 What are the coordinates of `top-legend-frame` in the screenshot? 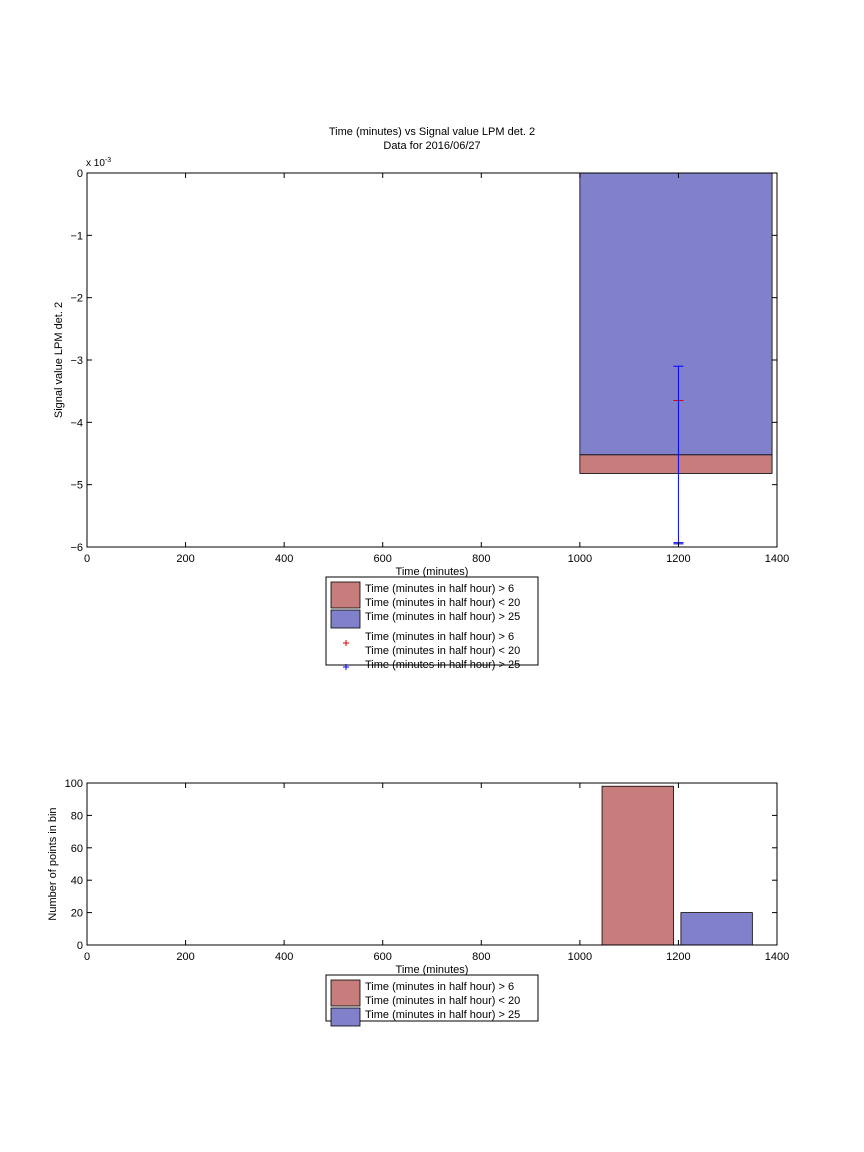 It's located at (432, 621).